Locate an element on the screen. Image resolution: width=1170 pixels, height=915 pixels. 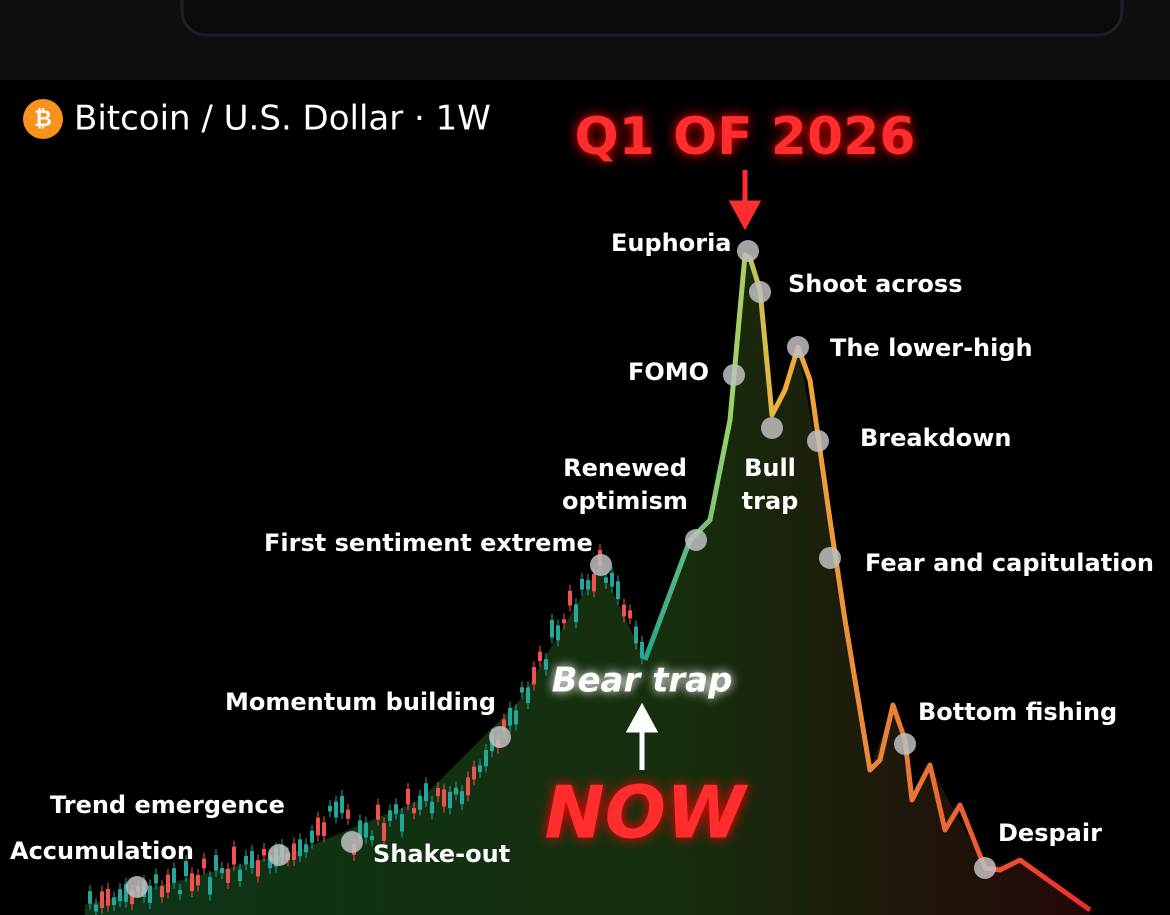
phase-label-box: Bull trap is located at coordinates (770, 484).